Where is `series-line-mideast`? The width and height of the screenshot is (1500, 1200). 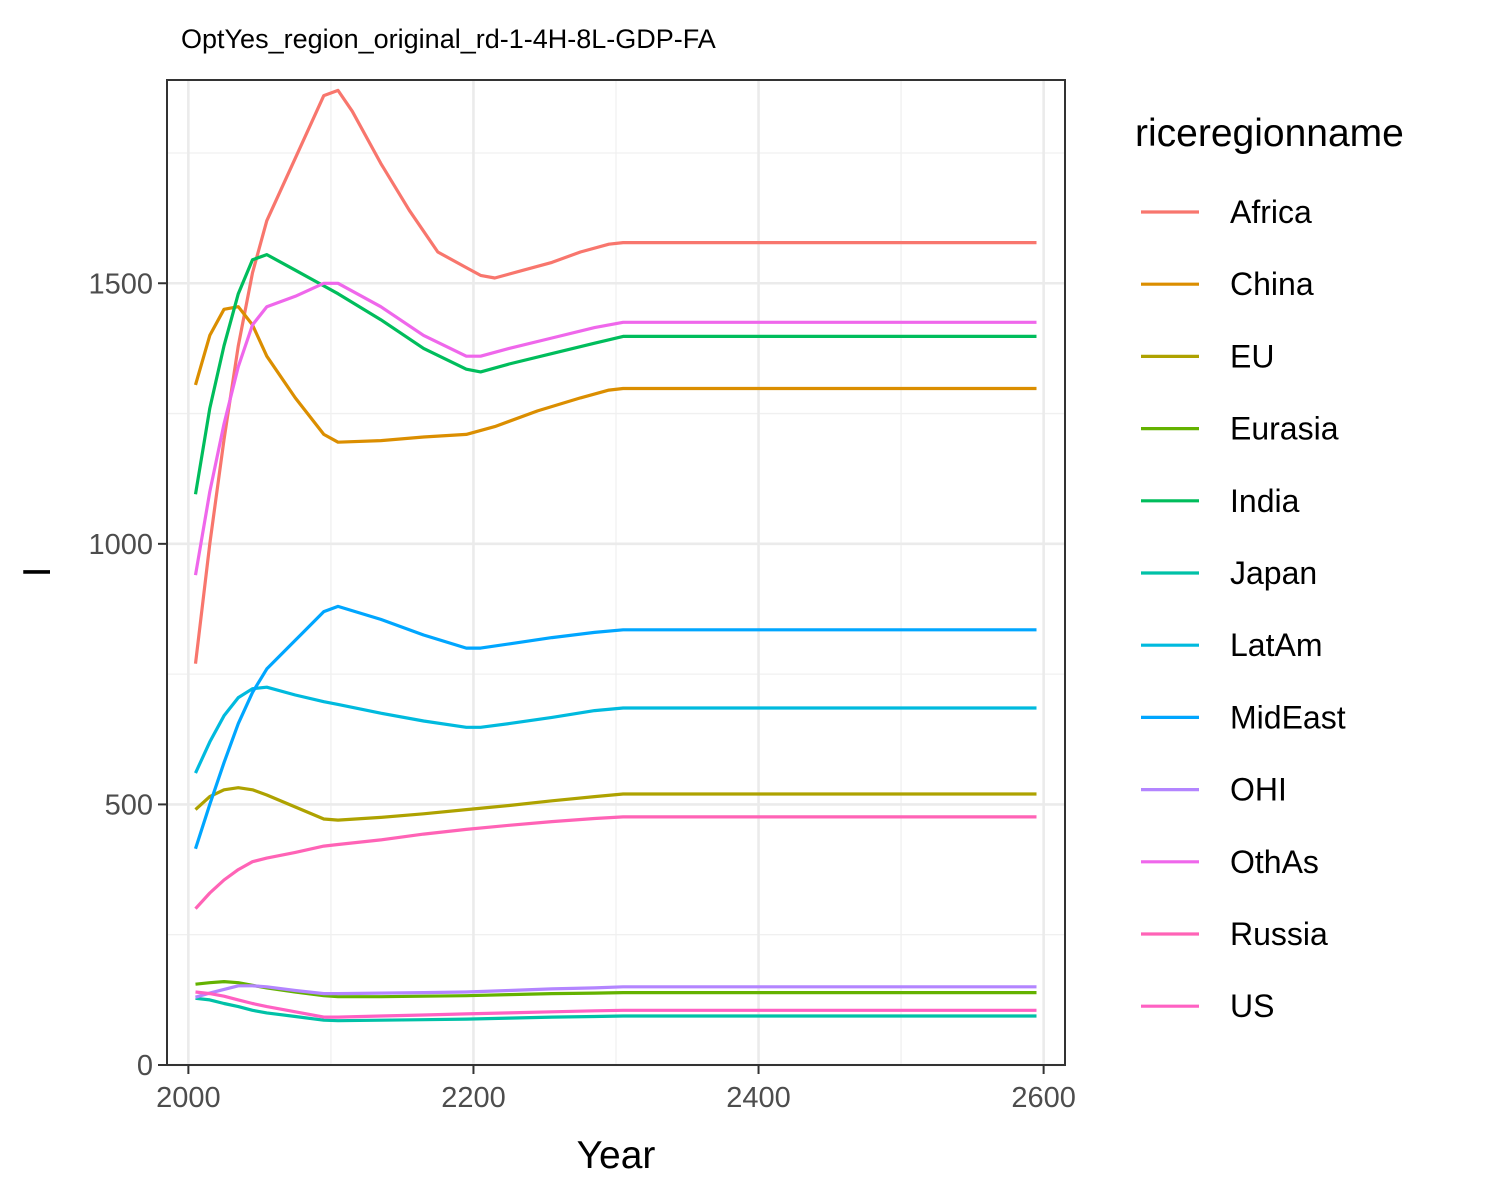 series-line-mideast is located at coordinates (615, 727).